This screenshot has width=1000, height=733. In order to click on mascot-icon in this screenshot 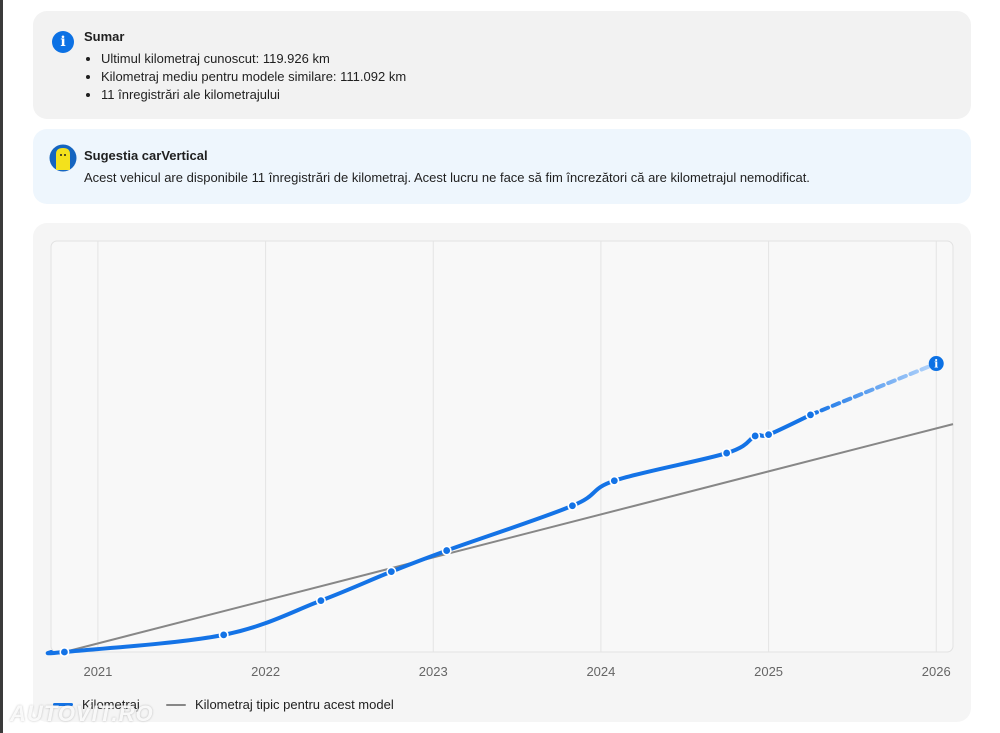, I will do `click(63, 158)`.